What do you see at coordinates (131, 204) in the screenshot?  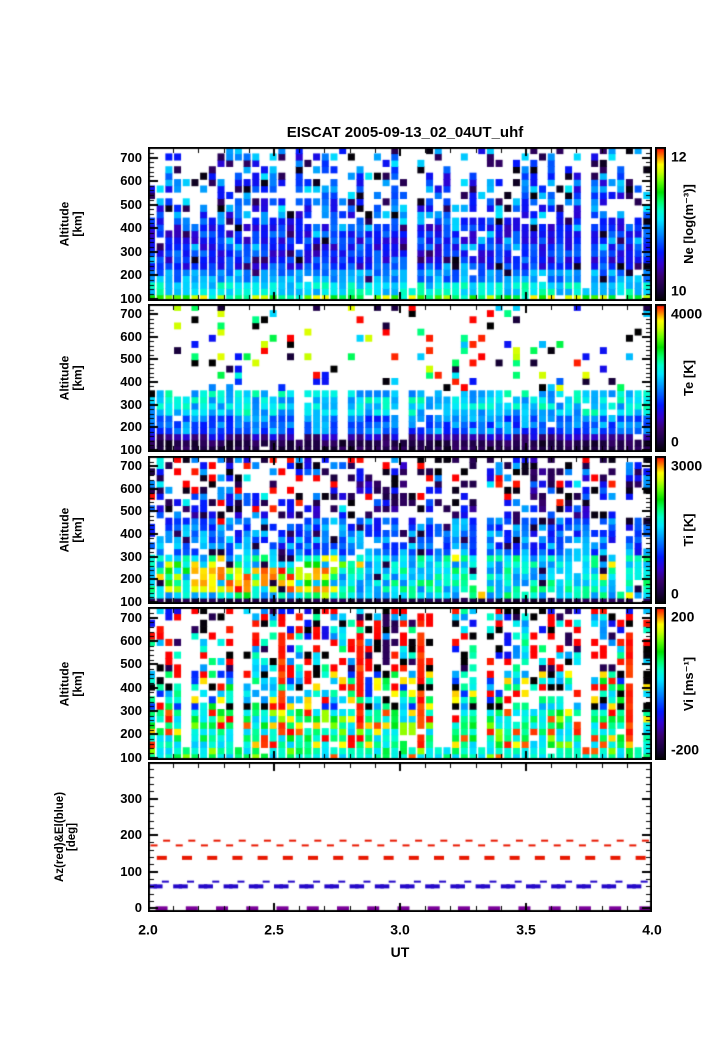 I see `ne-y-tick-label: 500` at bounding box center [131, 204].